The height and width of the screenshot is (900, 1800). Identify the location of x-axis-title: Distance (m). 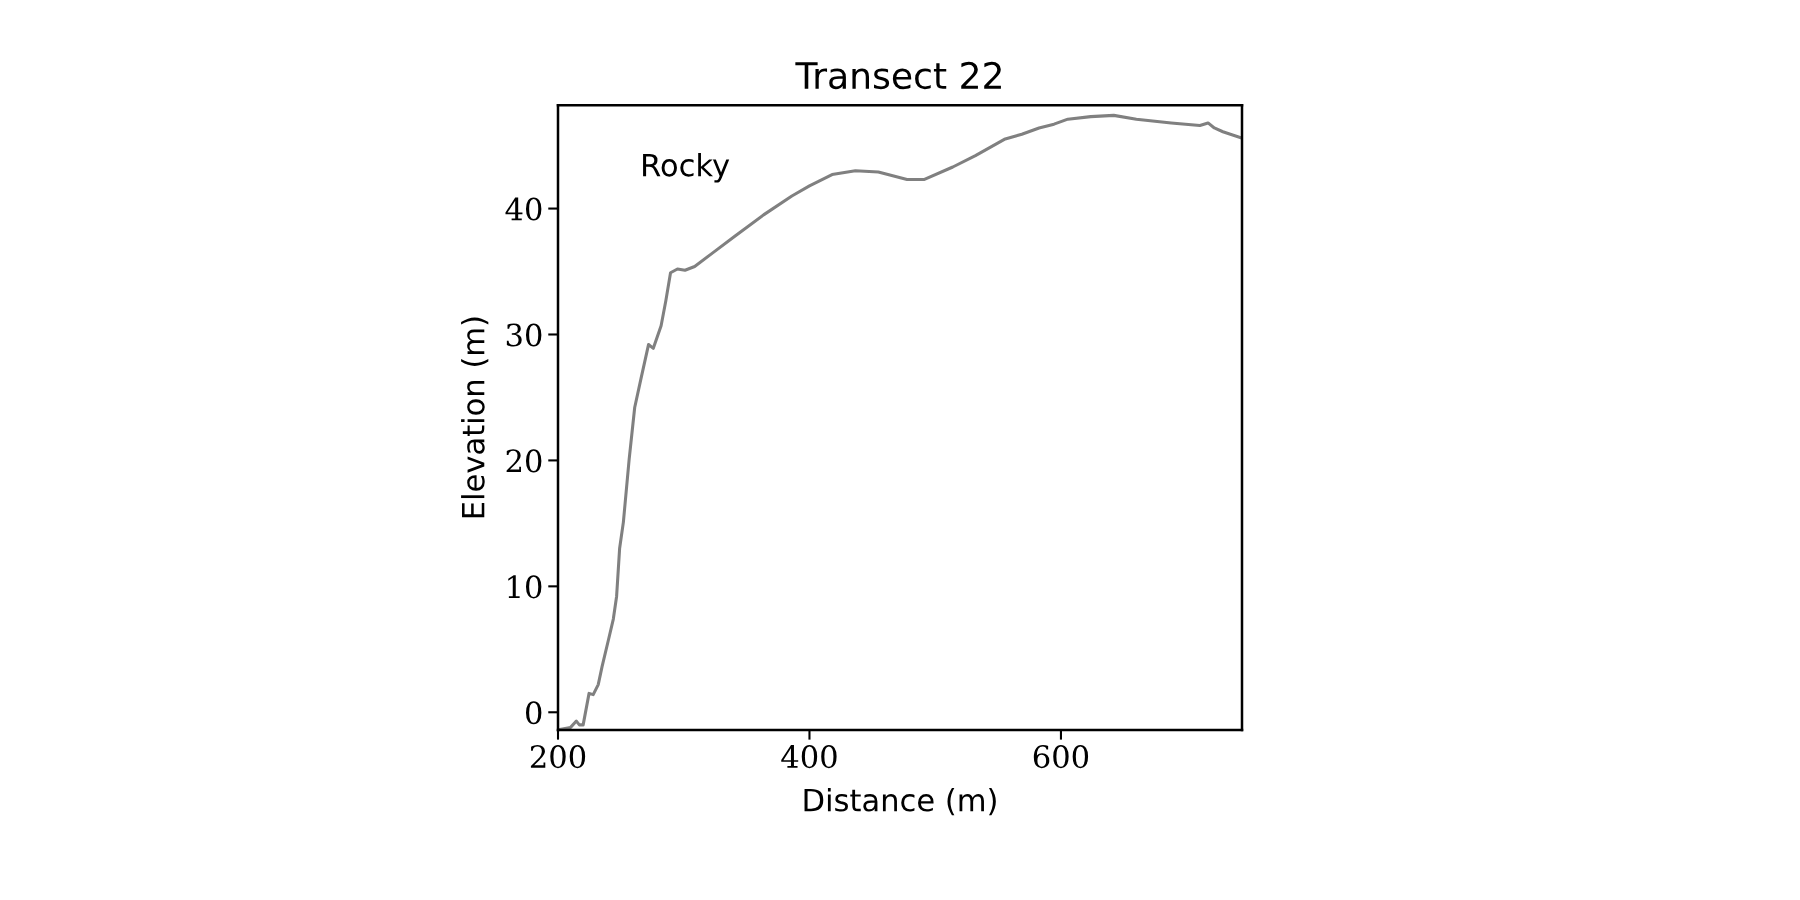
(900, 801).